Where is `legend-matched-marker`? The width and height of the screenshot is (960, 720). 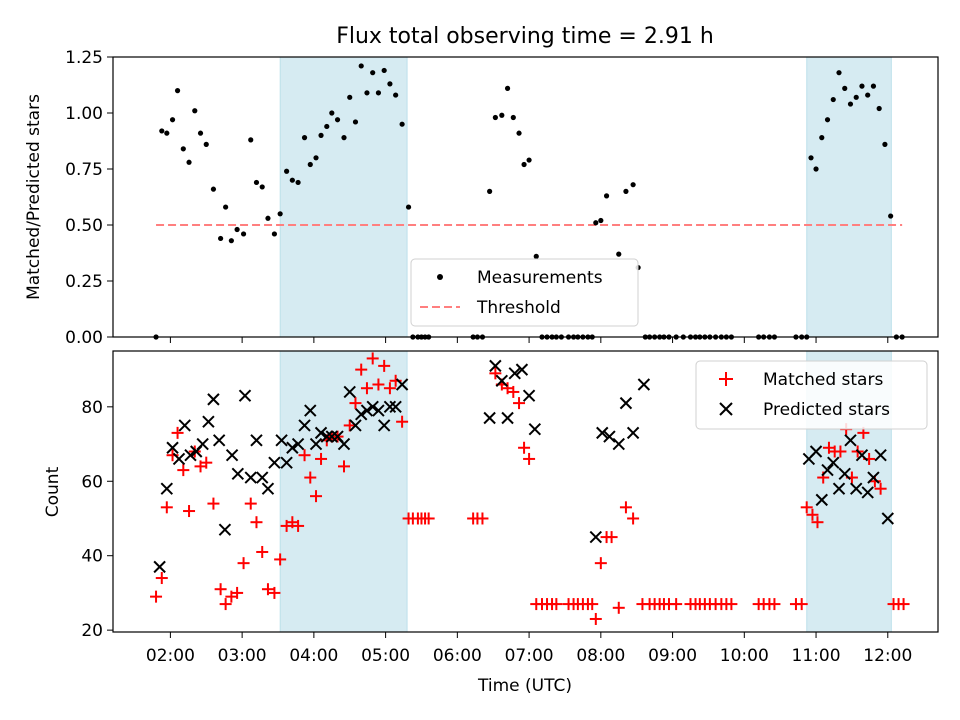
legend-matched-marker is located at coordinates (726, 379).